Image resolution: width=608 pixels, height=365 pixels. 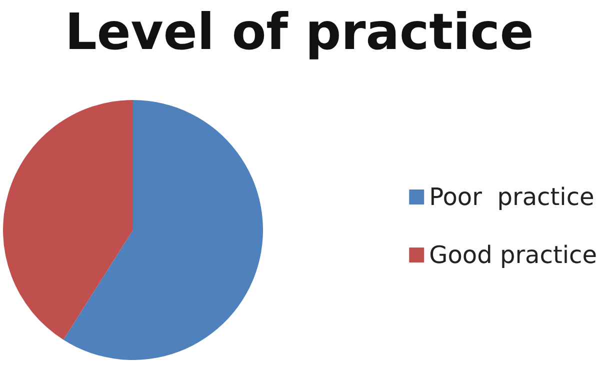 I want to click on legend-label: Good practice, so click(x=513, y=255).